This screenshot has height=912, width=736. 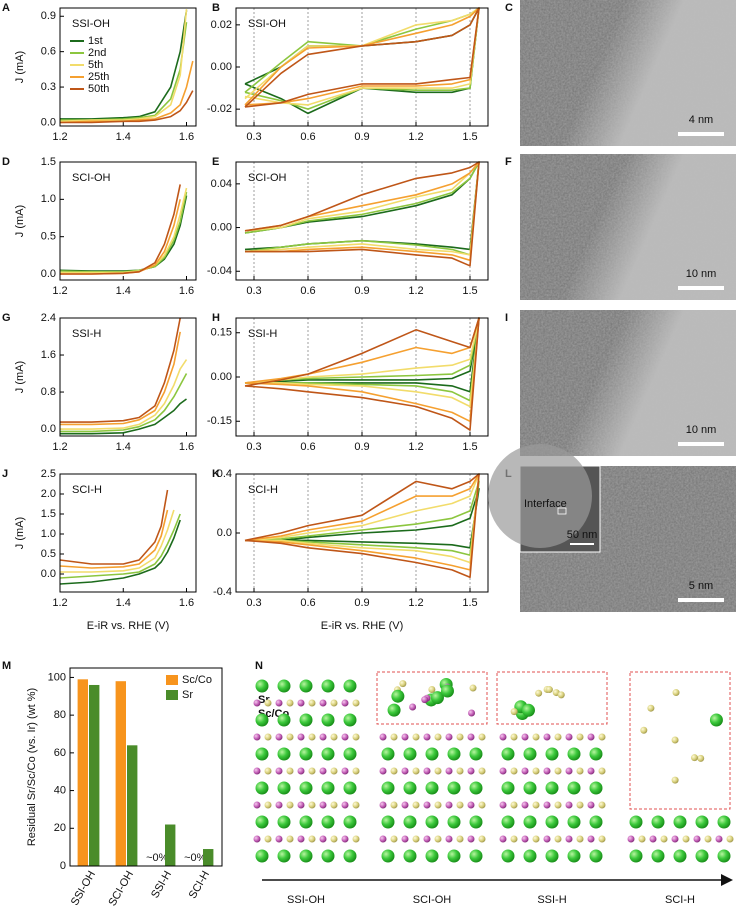 I want to click on y-axis-label: Residual Sr/Sc/Co (vs. Ir) (wt %), so click(x=32, y=767).